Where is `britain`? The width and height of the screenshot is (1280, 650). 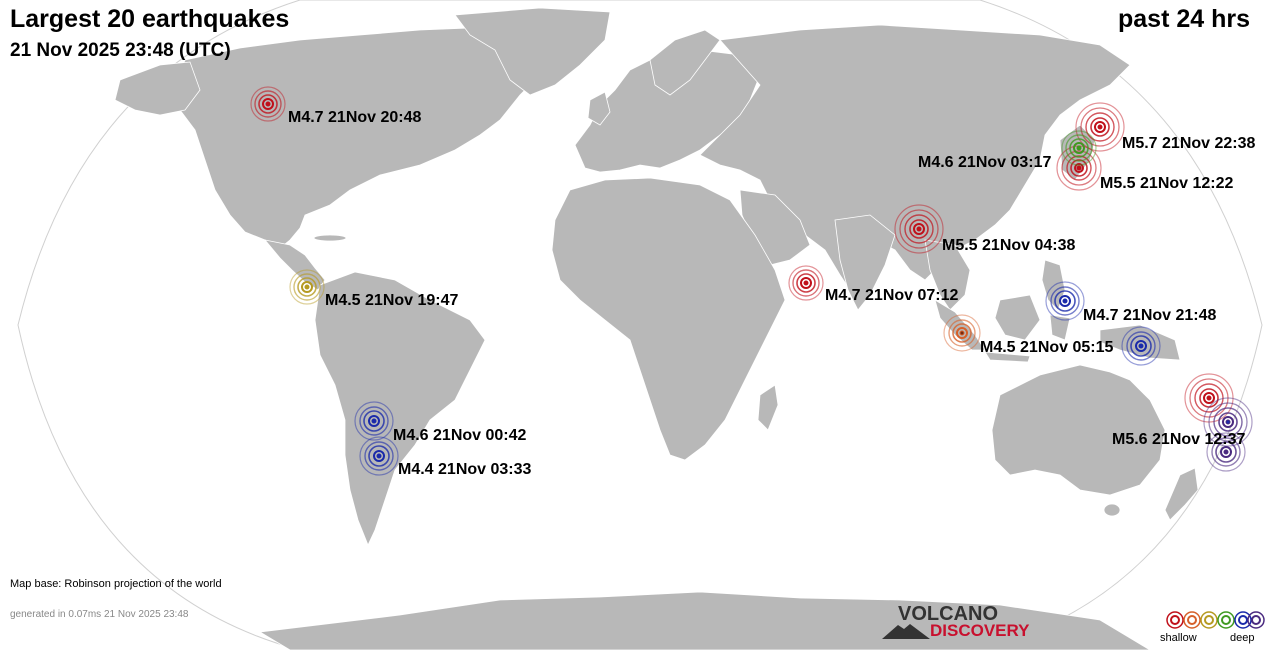 britain is located at coordinates (599, 108).